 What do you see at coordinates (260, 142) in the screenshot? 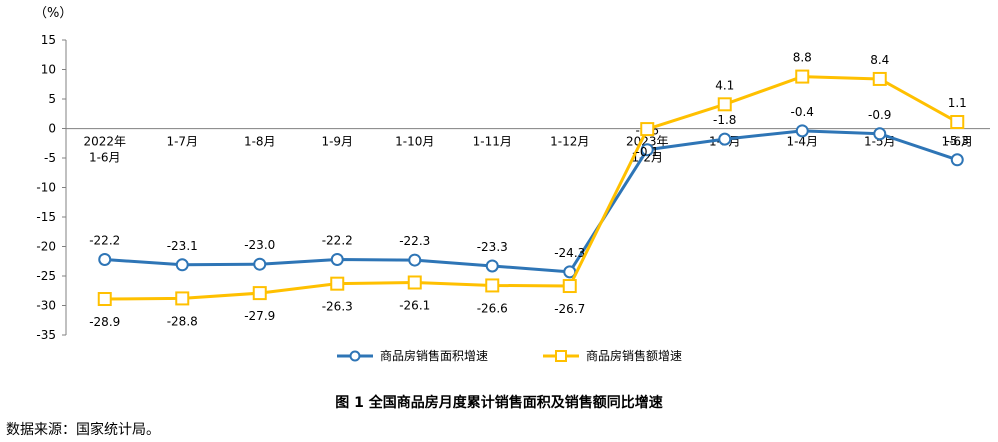
I see `x-category-label: 1-8月` at bounding box center [260, 142].